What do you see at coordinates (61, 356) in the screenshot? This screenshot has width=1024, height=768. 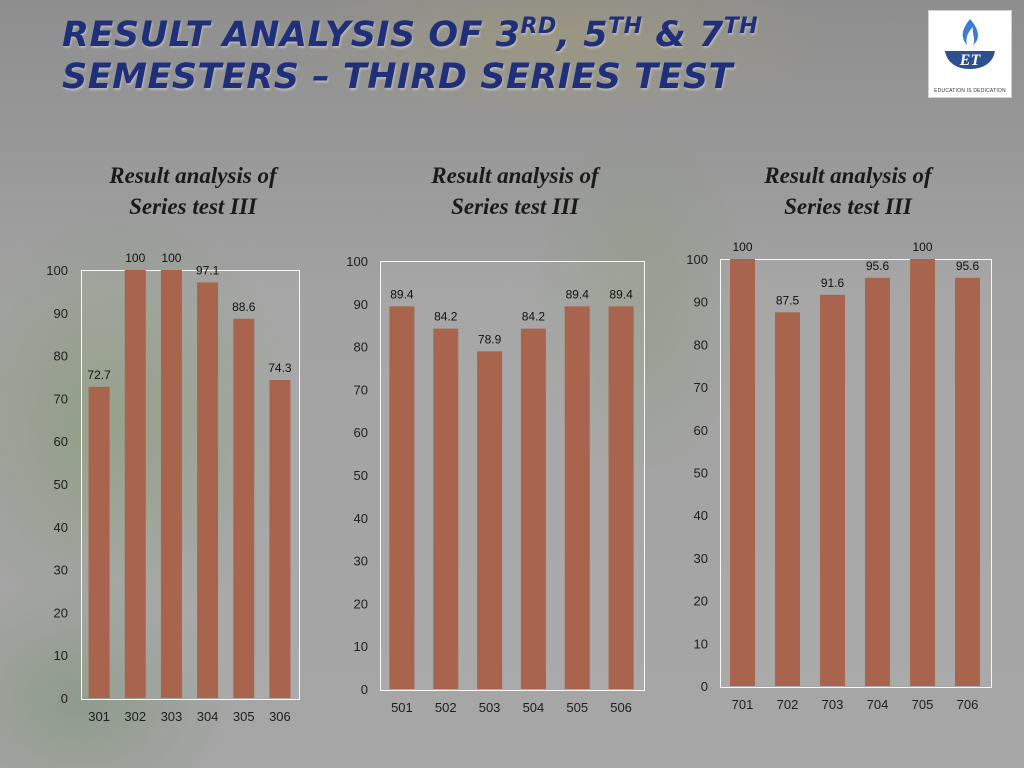 I see `chart-1-y-tick-label: 80` at bounding box center [61, 356].